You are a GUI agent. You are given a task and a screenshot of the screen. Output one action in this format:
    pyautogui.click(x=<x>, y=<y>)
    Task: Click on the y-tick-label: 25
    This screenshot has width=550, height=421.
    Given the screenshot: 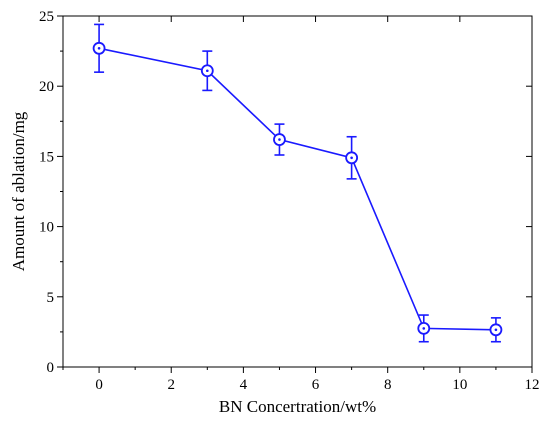 What is the action you would take?
    pyautogui.click(x=46, y=17)
    